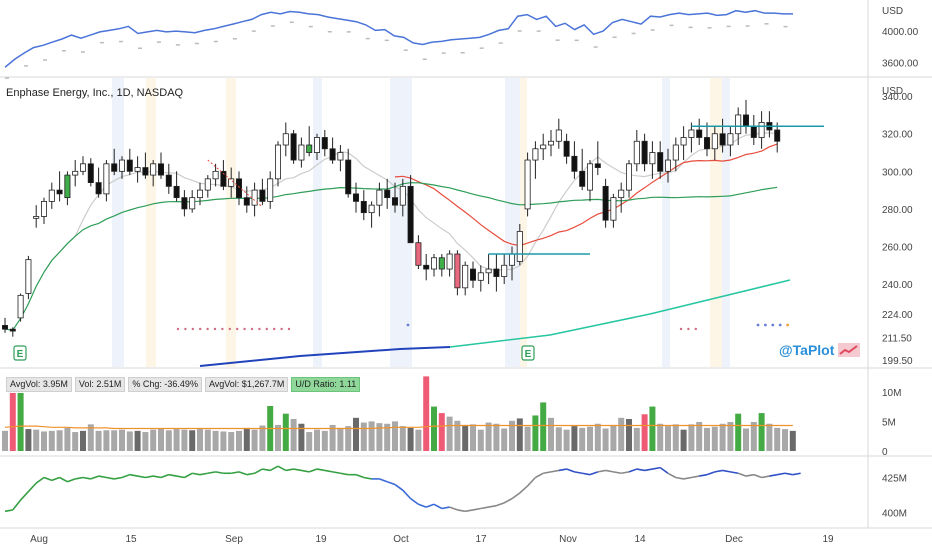  Describe the element at coordinates (165, 384) in the screenshot. I see `stat-percent-change: % Chg: -36.49%` at that location.